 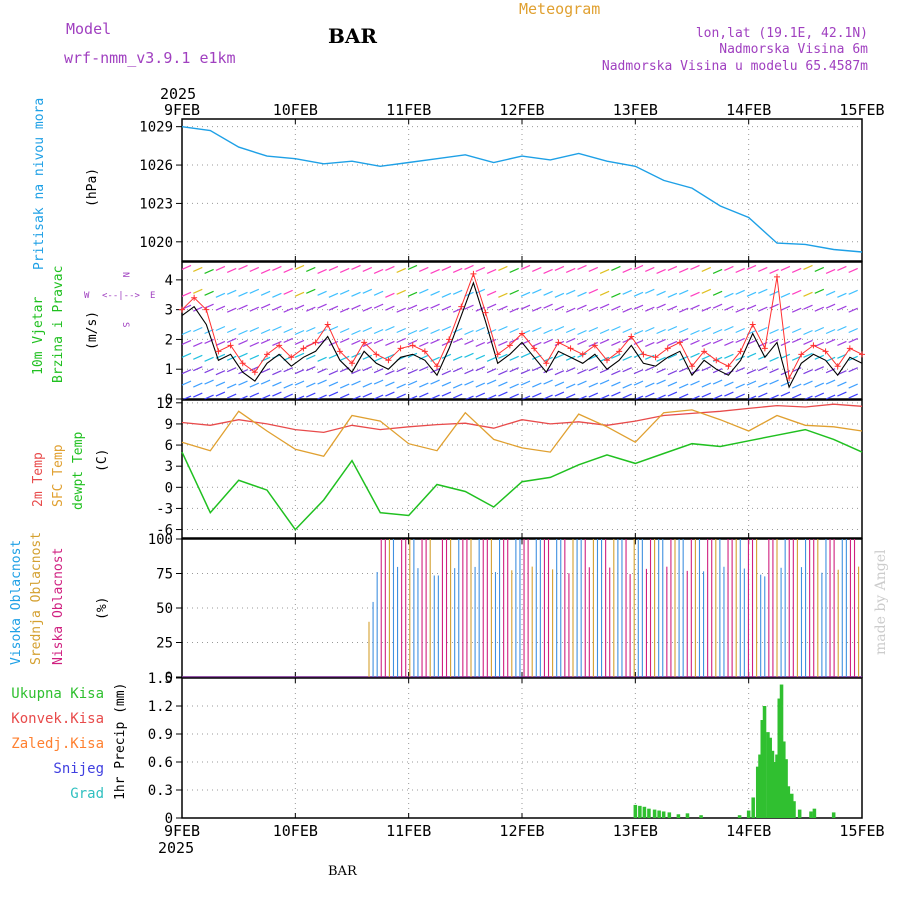 I want to click on panel-precip: 0 0.3 0.6 0.9 1.2 1.5, so click(x=505, y=749).